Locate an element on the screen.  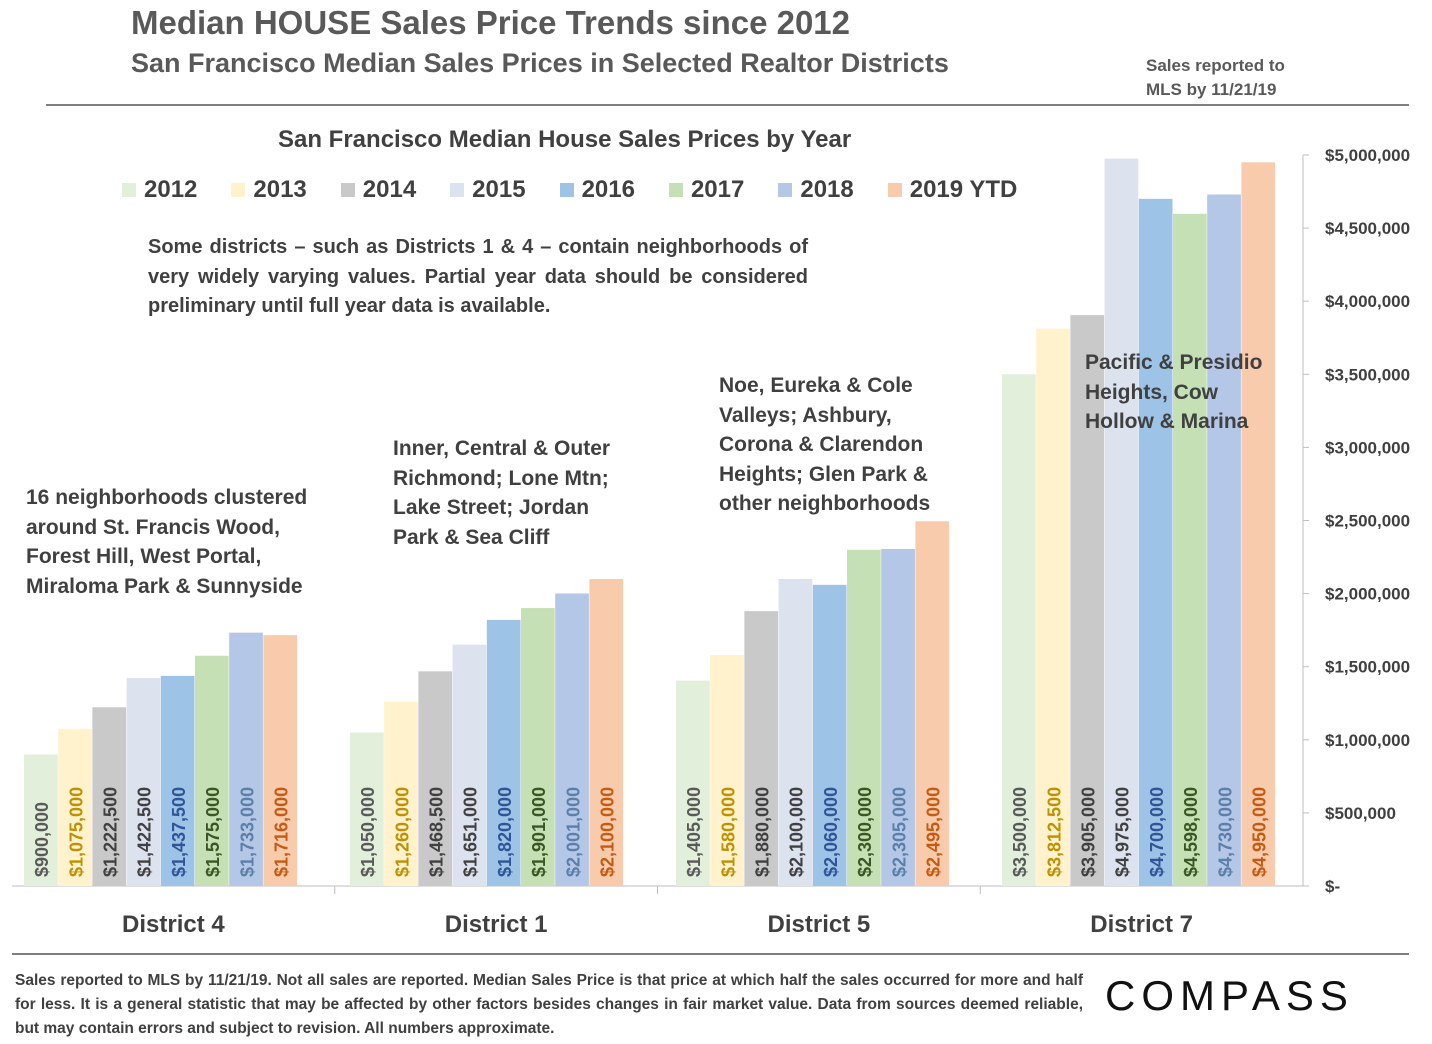
legend-label: 2015 is located at coordinates (499, 189).